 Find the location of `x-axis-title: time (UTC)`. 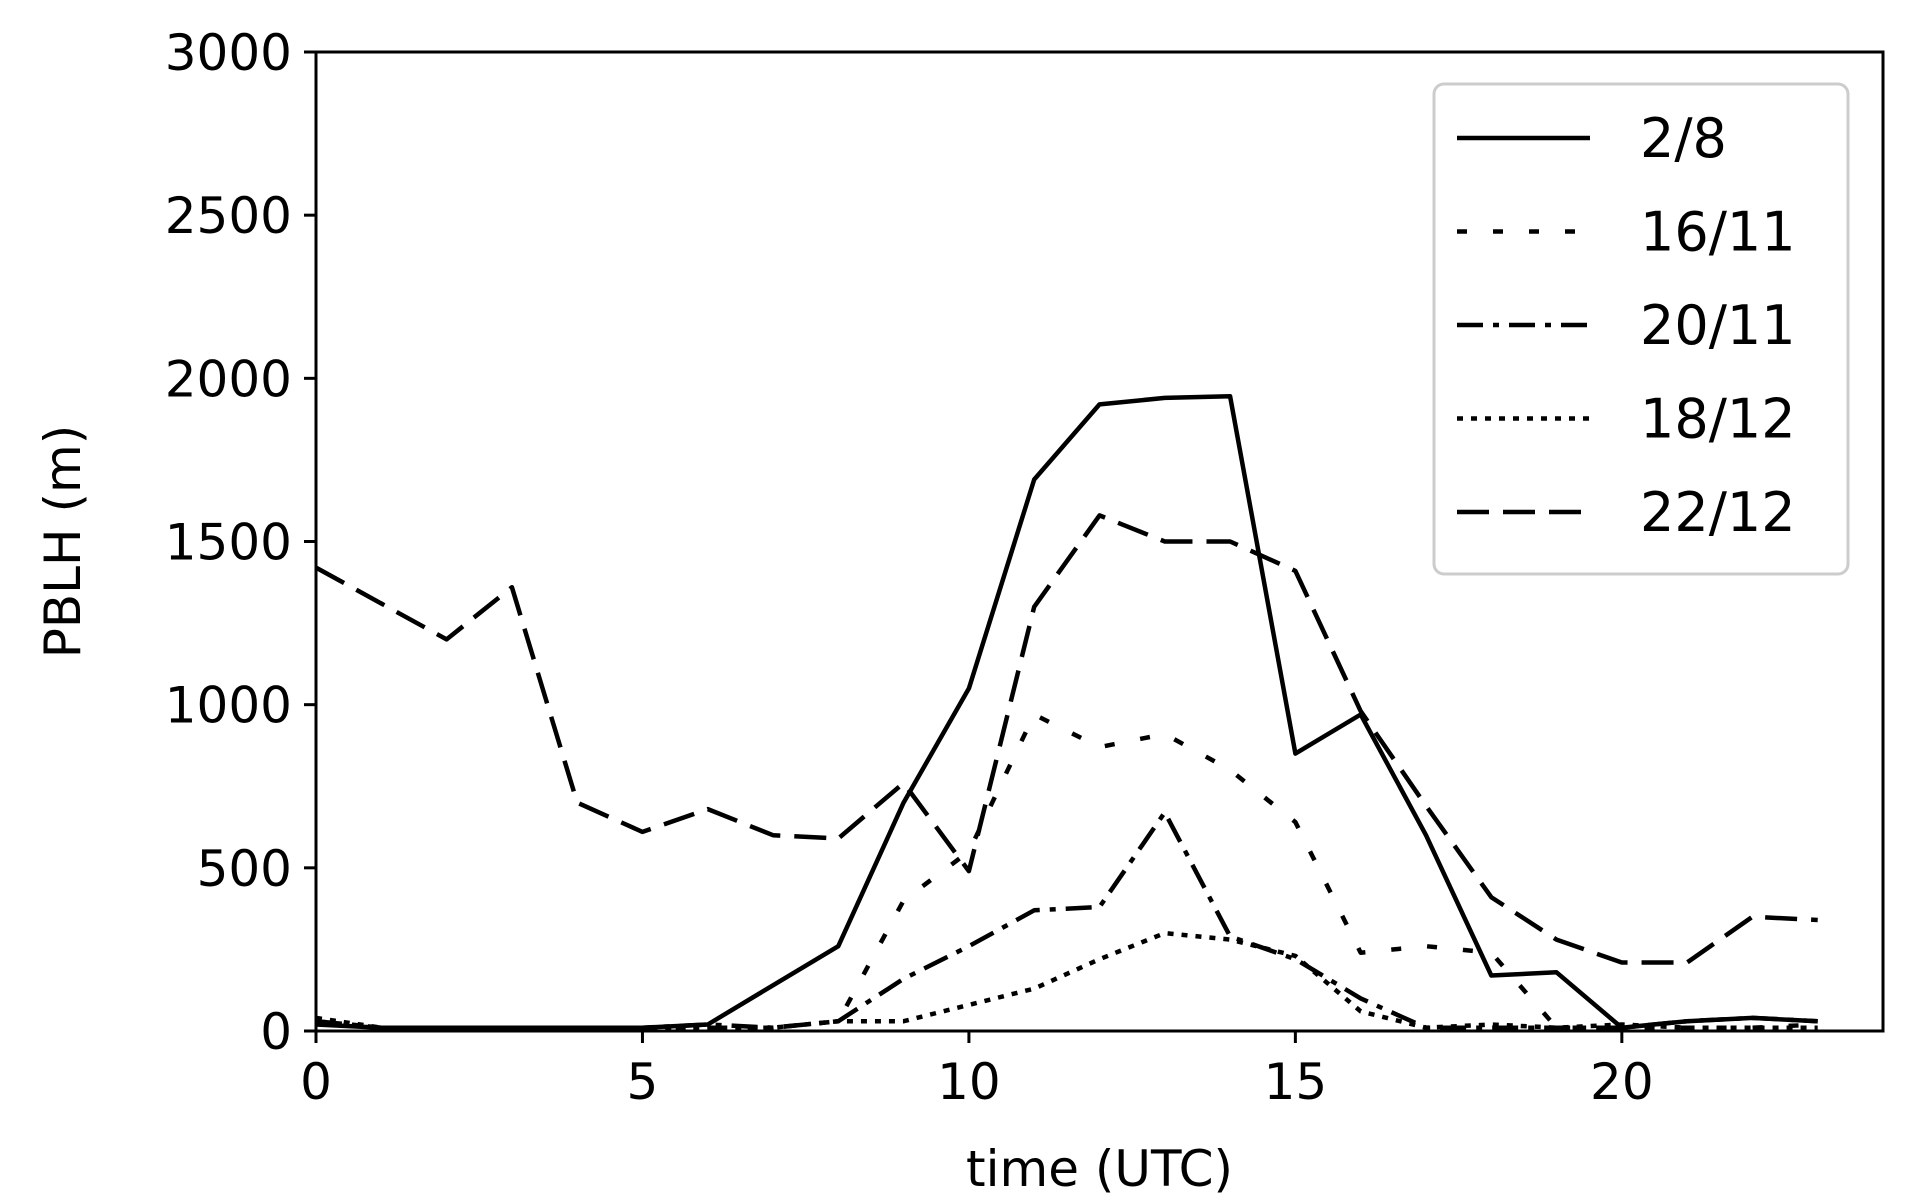

x-axis-title: time (UTC) is located at coordinates (1099, 1169).